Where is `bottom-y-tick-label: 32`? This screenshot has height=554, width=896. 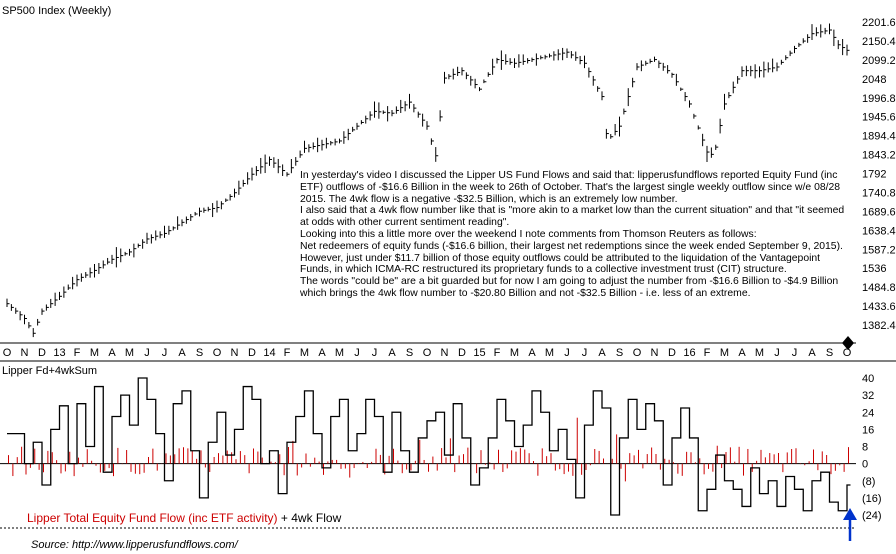
bottom-y-tick-label: 32 is located at coordinates (868, 396).